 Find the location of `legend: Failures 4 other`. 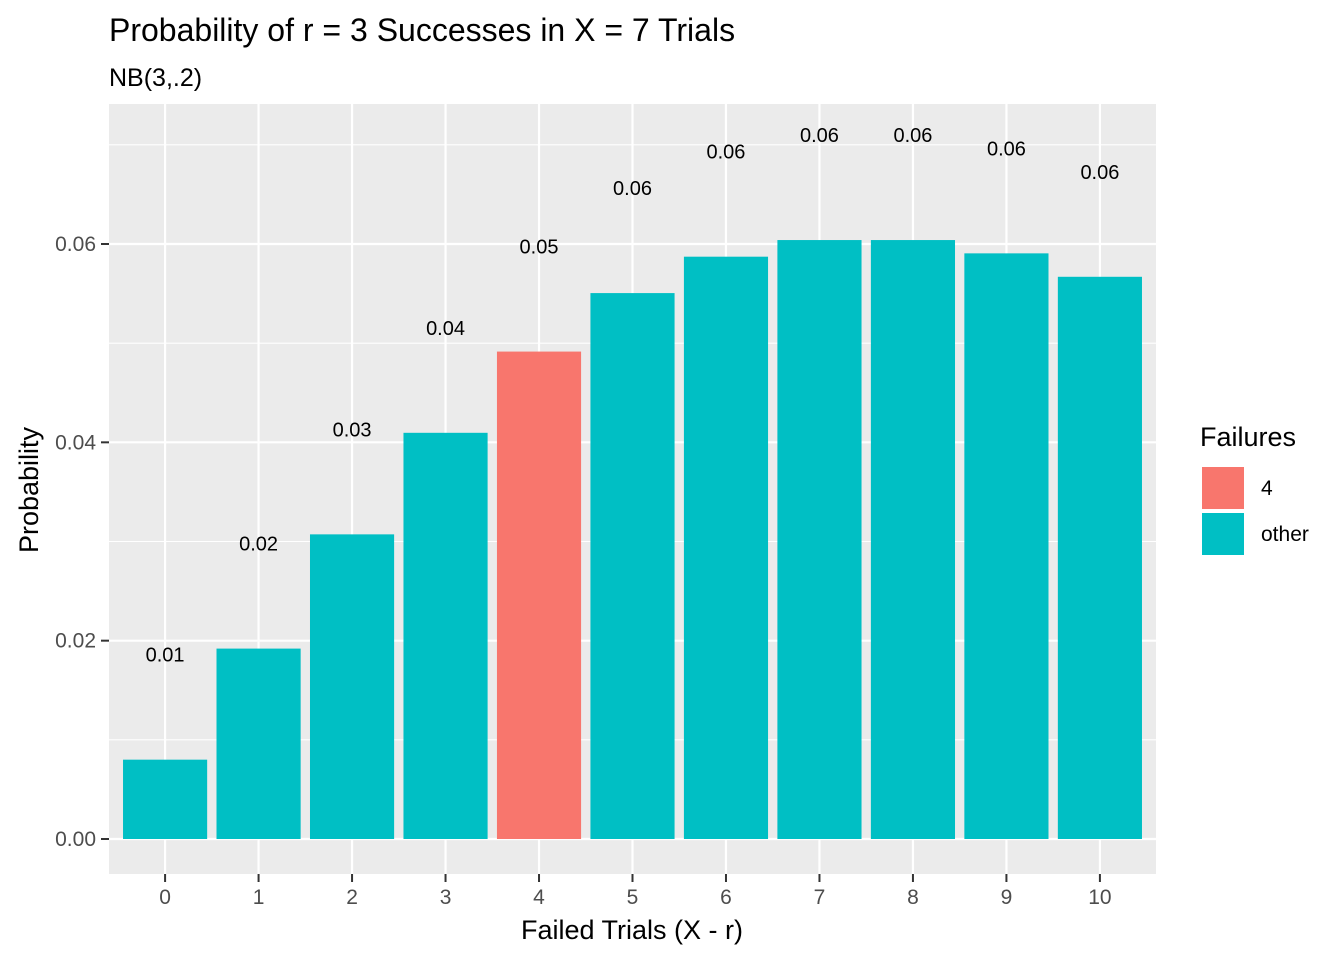

legend: Failures 4 other is located at coordinates (1254, 488).